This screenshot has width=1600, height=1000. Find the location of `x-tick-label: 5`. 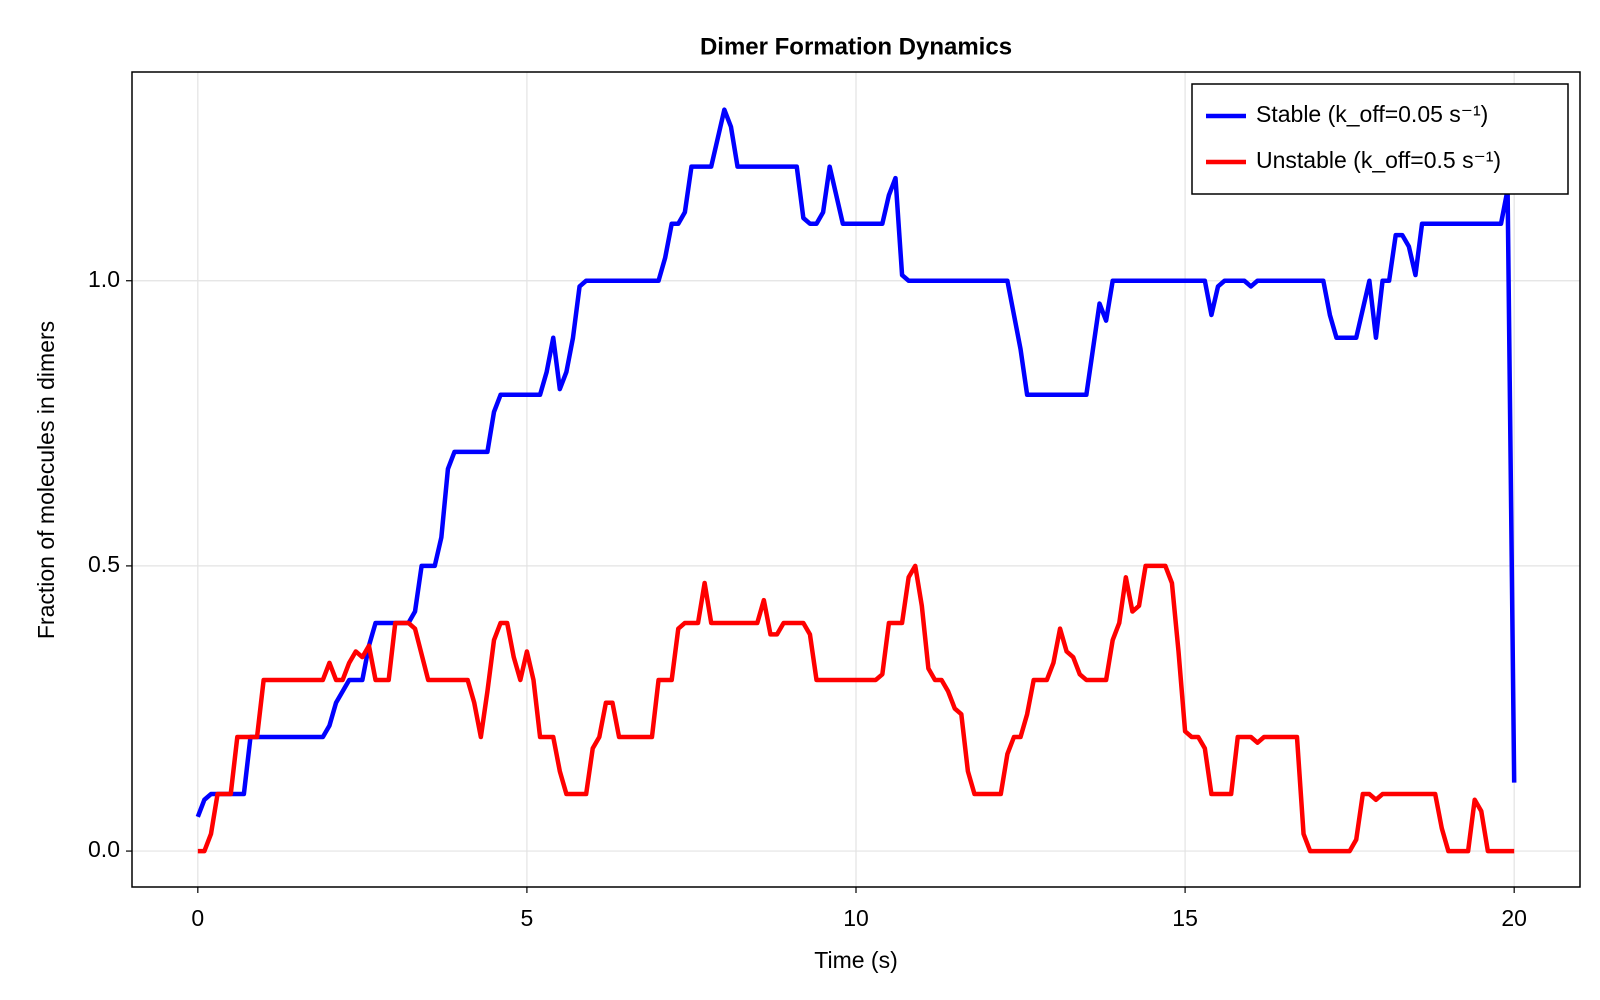

x-tick-label: 5 is located at coordinates (527, 918).